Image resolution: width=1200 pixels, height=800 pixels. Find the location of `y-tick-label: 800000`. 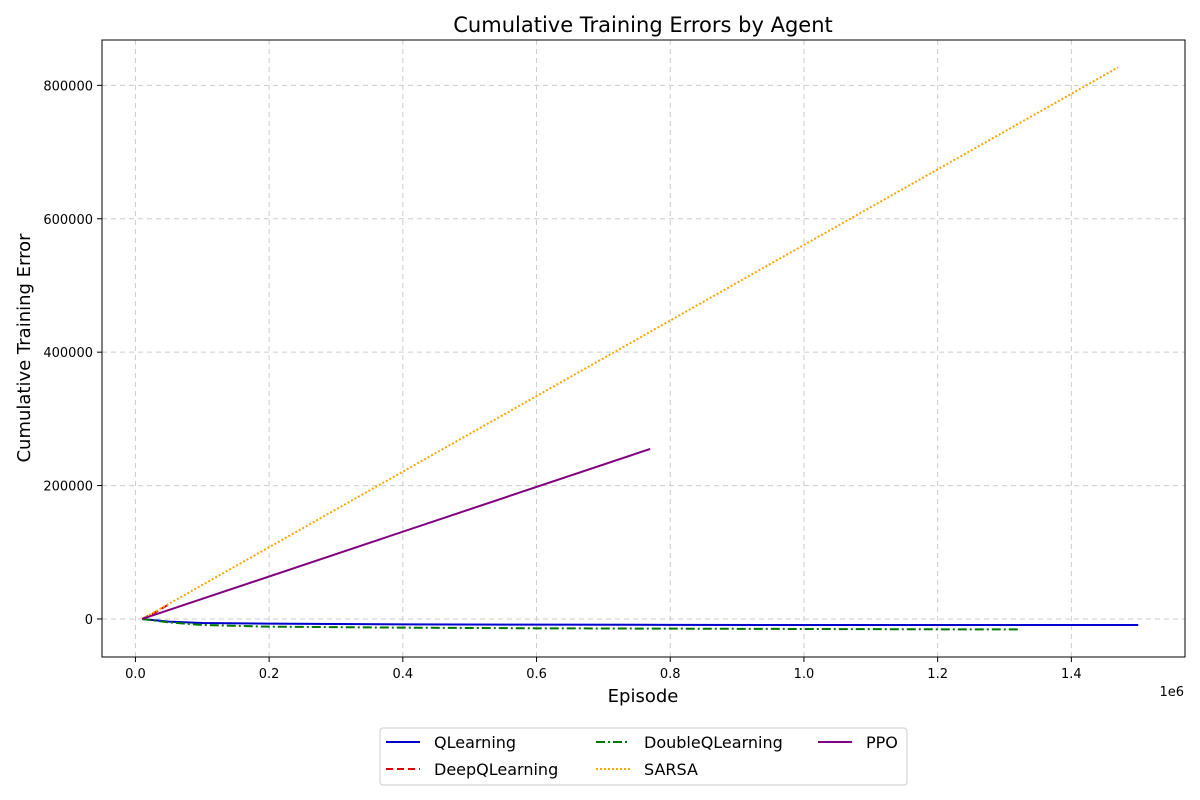

y-tick-label: 800000 is located at coordinates (68, 86).